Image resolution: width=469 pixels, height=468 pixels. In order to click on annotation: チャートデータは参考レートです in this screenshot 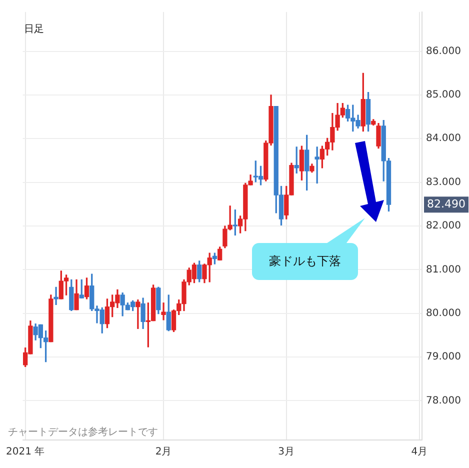, I will do `click(83, 432)`.